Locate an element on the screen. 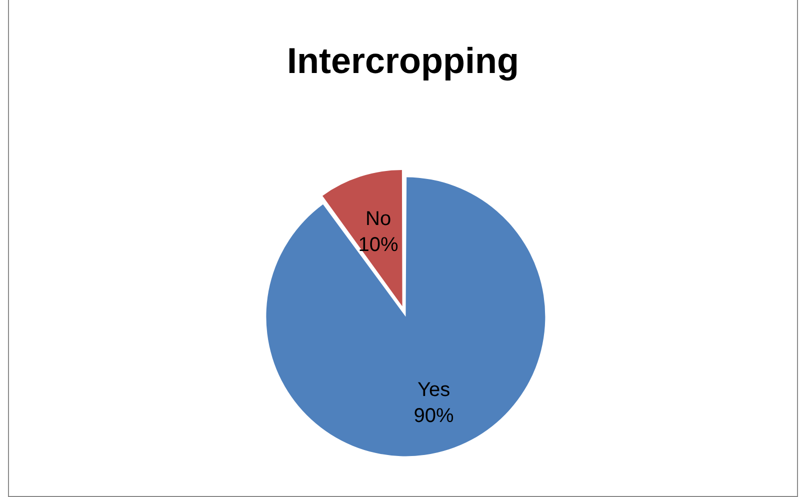  data-label: 10% is located at coordinates (378, 245).